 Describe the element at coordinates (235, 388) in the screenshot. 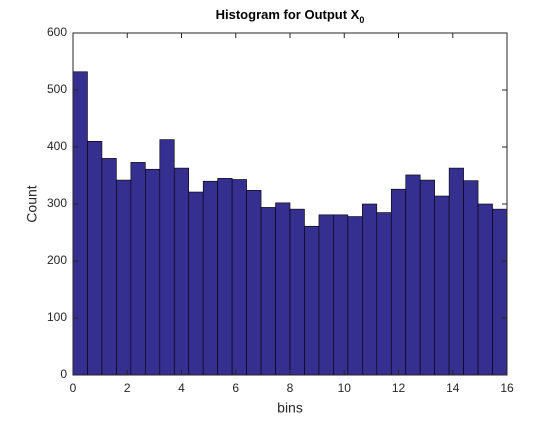

I see `x-tick-label: 6` at that location.